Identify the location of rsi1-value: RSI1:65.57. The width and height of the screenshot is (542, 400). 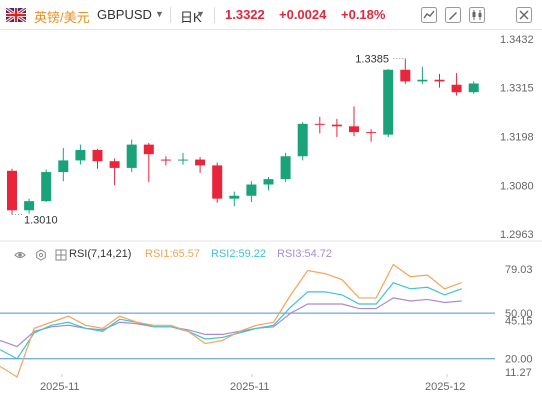
(173, 254).